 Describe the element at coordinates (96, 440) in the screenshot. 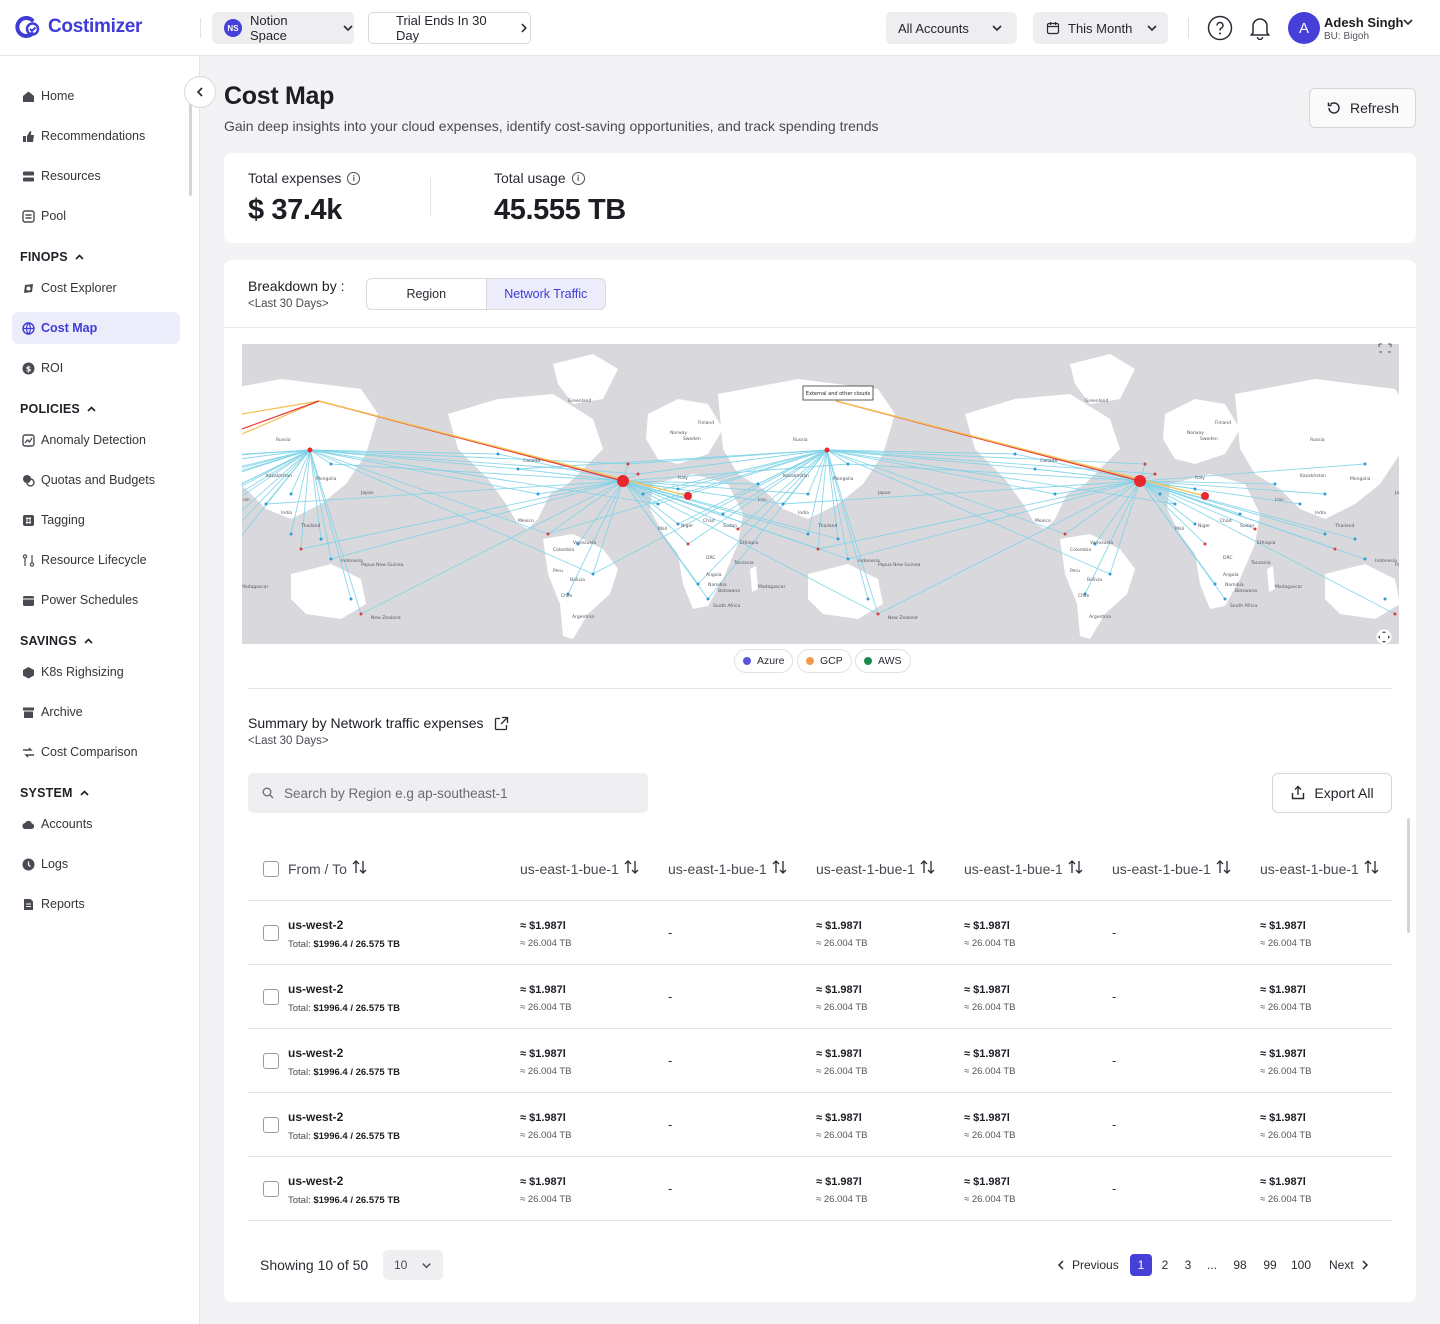

I see `sidebar-item-anomaly-detection: Anomaly Detection` at that location.